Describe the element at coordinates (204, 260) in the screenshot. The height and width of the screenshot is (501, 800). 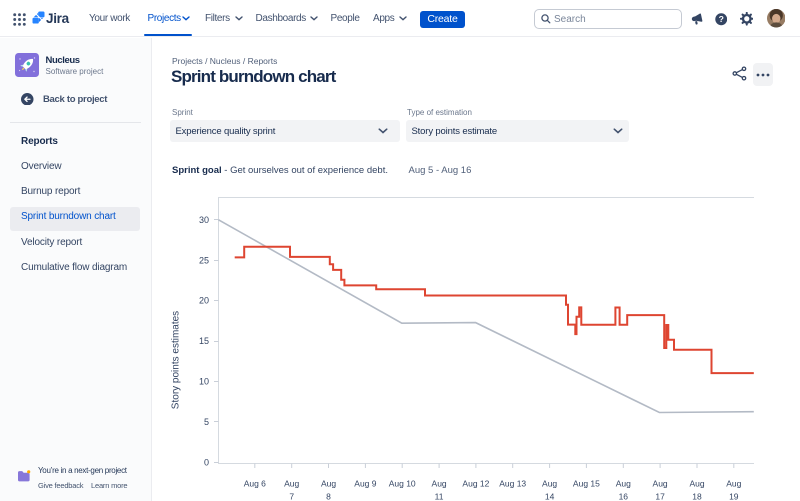
I see `svg-text: 25` at that location.